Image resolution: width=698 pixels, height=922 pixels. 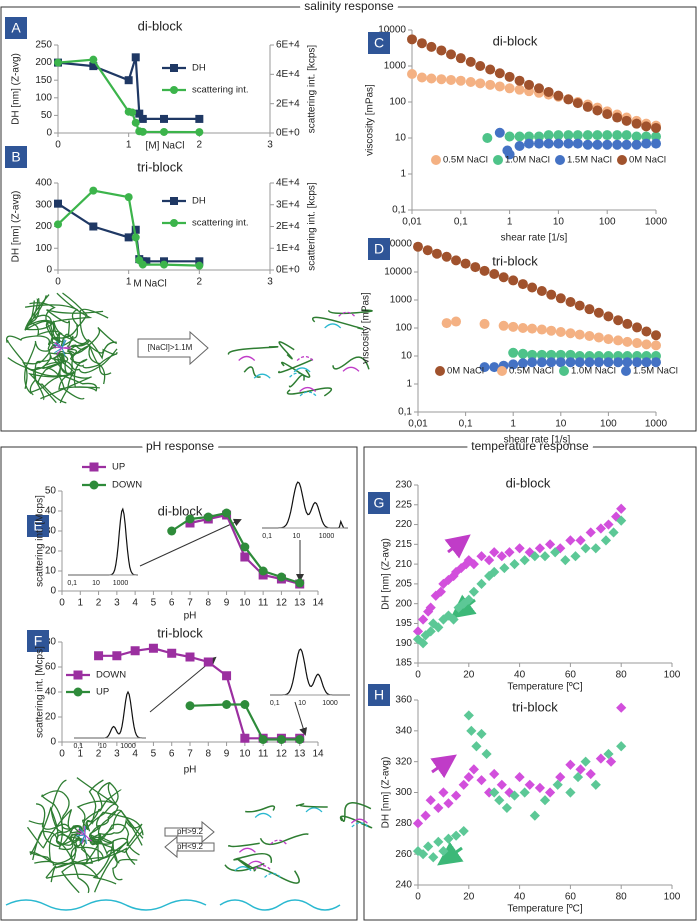 What do you see at coordinates (403, 504) in the screenshot?
I see `y-tick-label: 225` at bounding box center [403, 504].